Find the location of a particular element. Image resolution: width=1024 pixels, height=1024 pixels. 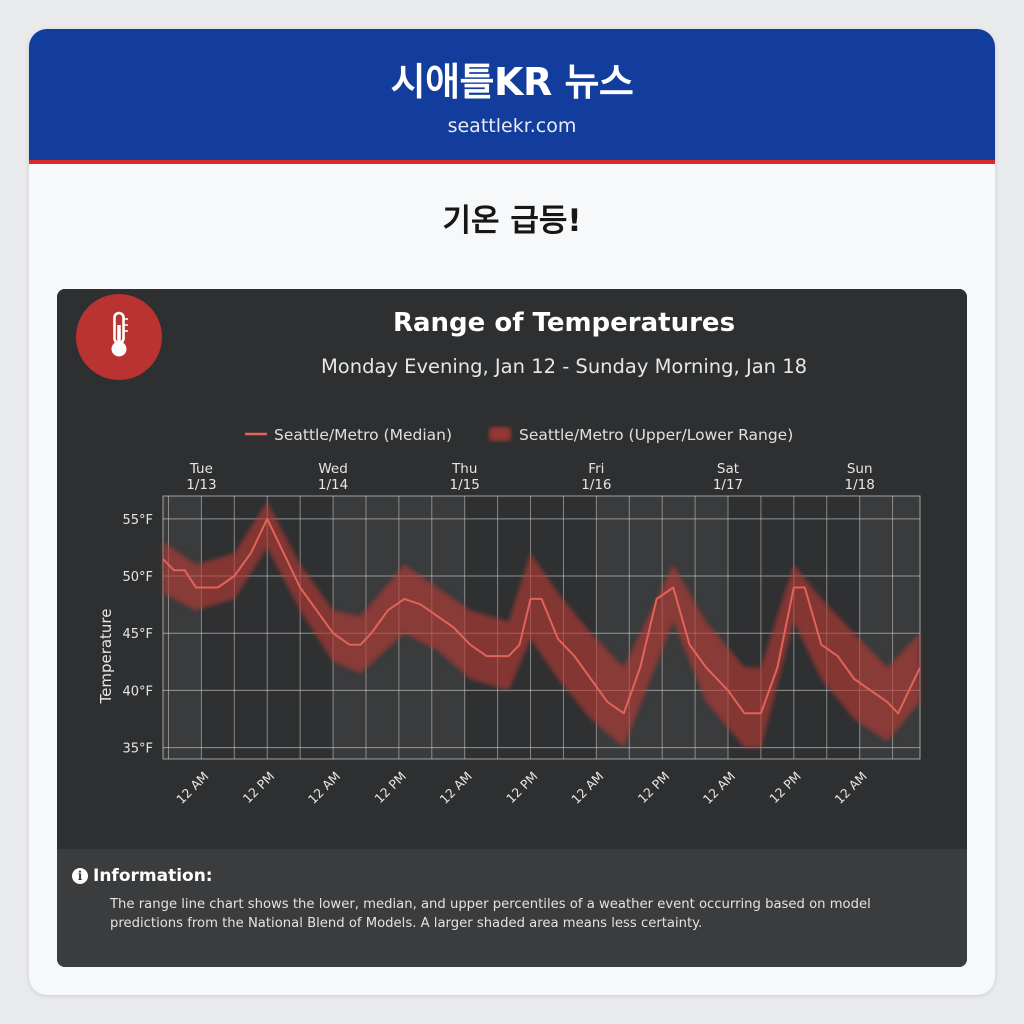

y-tick-label: 55°F is located at coordinates (137, 520).